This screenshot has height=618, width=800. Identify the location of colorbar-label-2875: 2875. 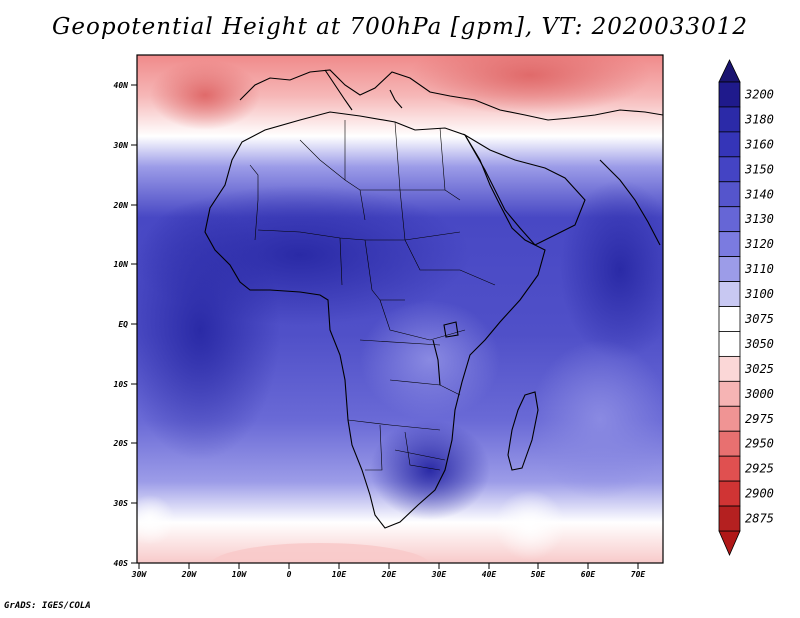
(759, 519).